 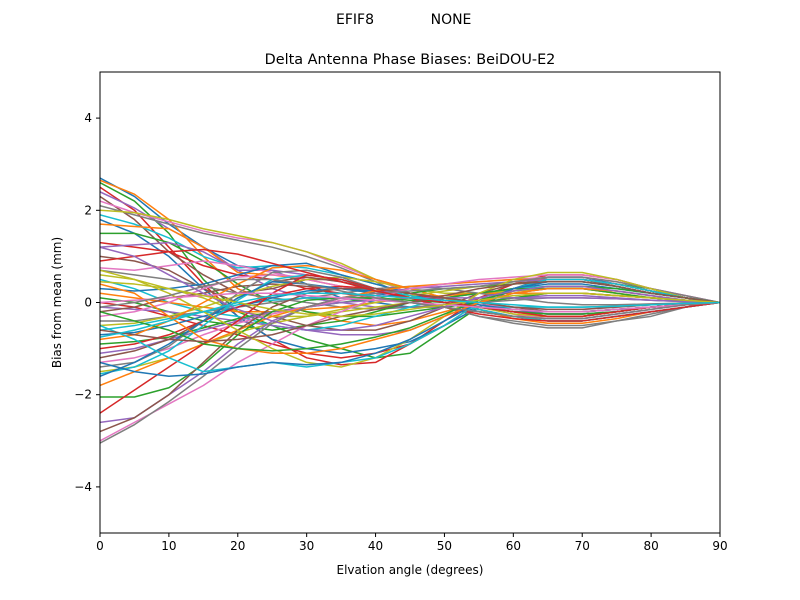 What do you see at coordinates (719, 546) in the screenshot?
I see `x-tick-label: 90` at bounding box center [719, 546].